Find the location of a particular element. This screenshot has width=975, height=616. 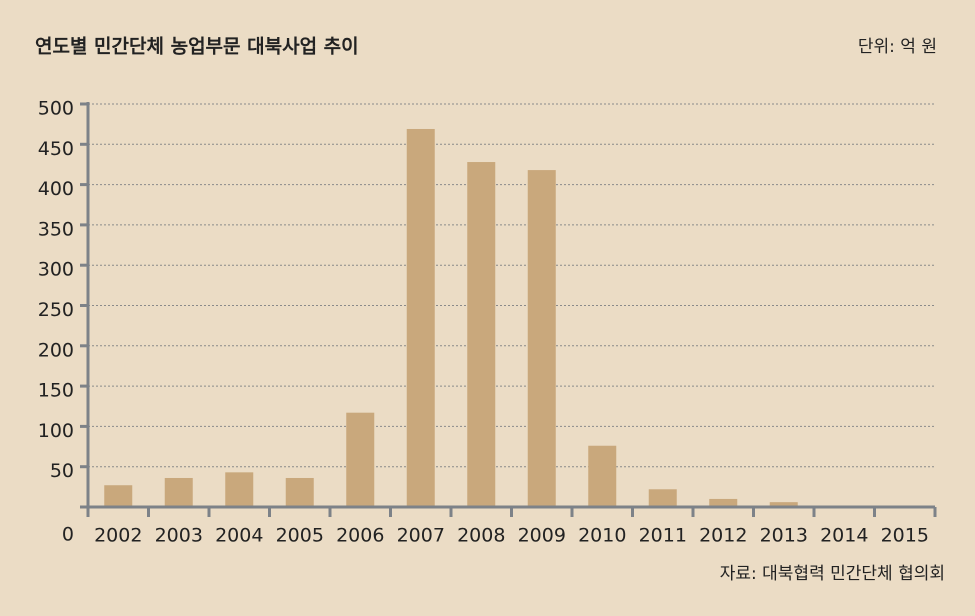

x-tick-label: 2005 is located at coordinates (300, 536).